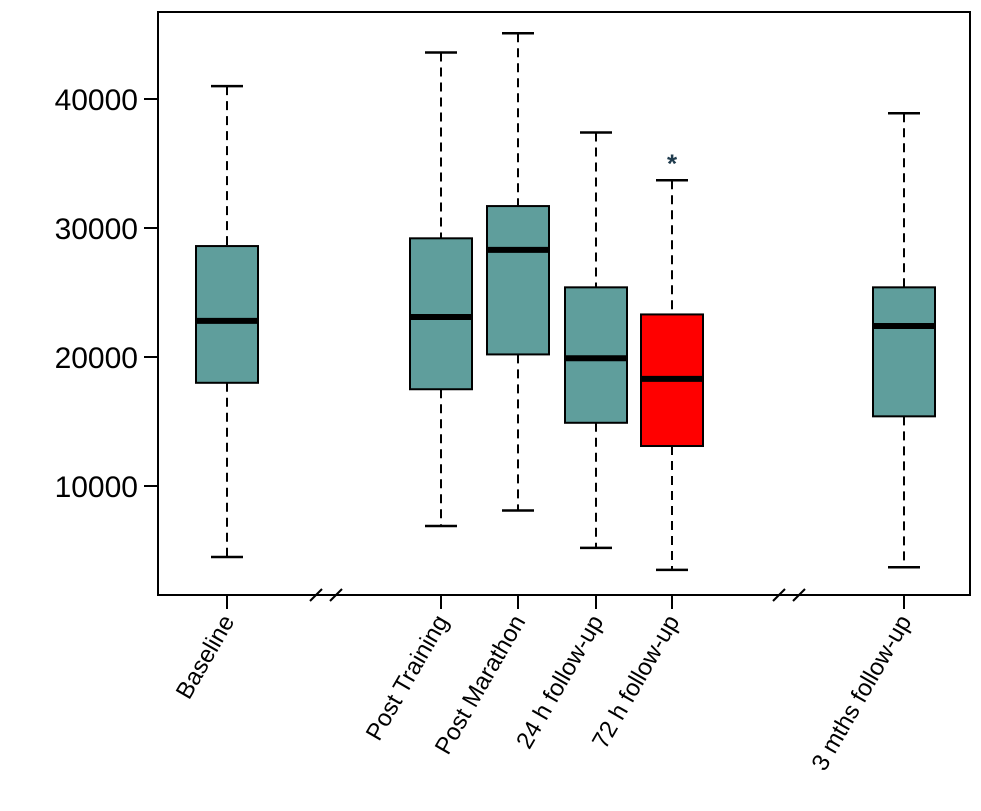 The image size is (981, 811). Describe the element at coordinates (96, 487) in the screenshot. I see `y-tick-label: 10000` at that location.